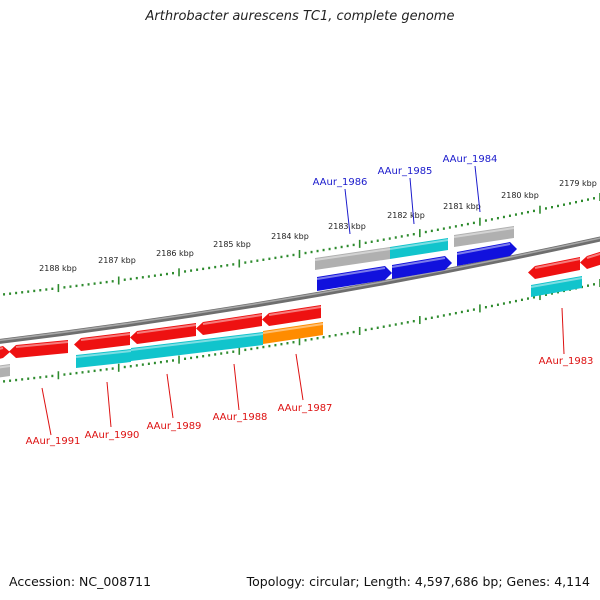 This screenshot has height=600, width=600. What do you see at coordinates (295, 311) in the screenshot?
I see `gene-feature-red-1987-sheen` at bounding box center [295, 311].